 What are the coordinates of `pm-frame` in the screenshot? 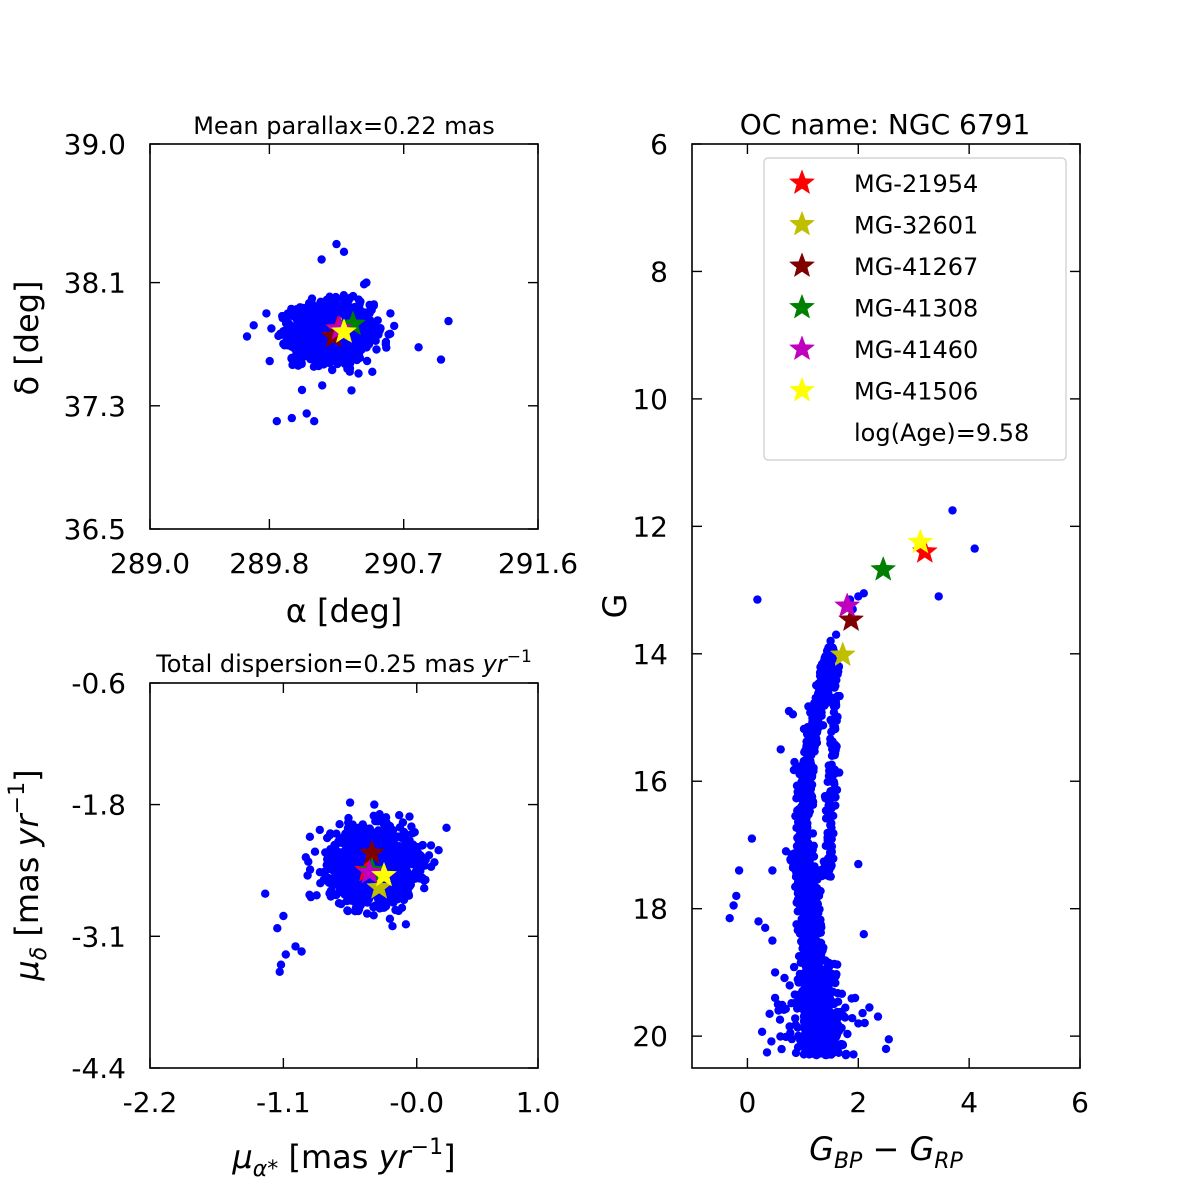 It's located at (344, 875).